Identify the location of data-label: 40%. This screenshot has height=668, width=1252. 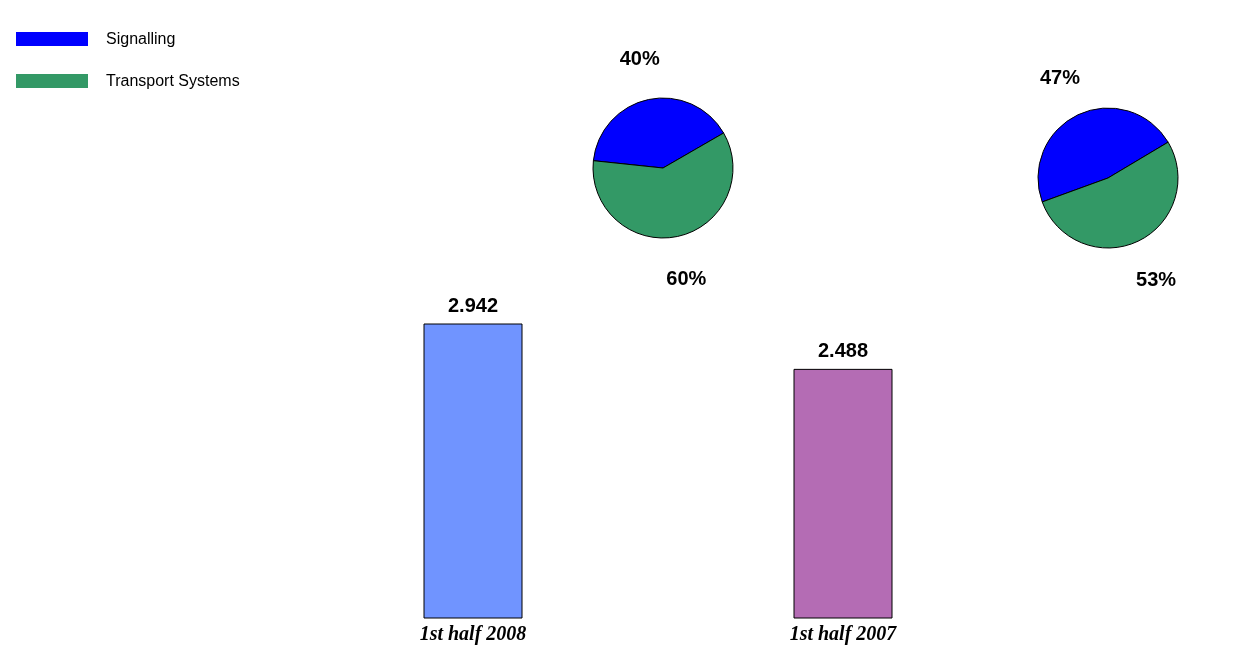
(639, 58).